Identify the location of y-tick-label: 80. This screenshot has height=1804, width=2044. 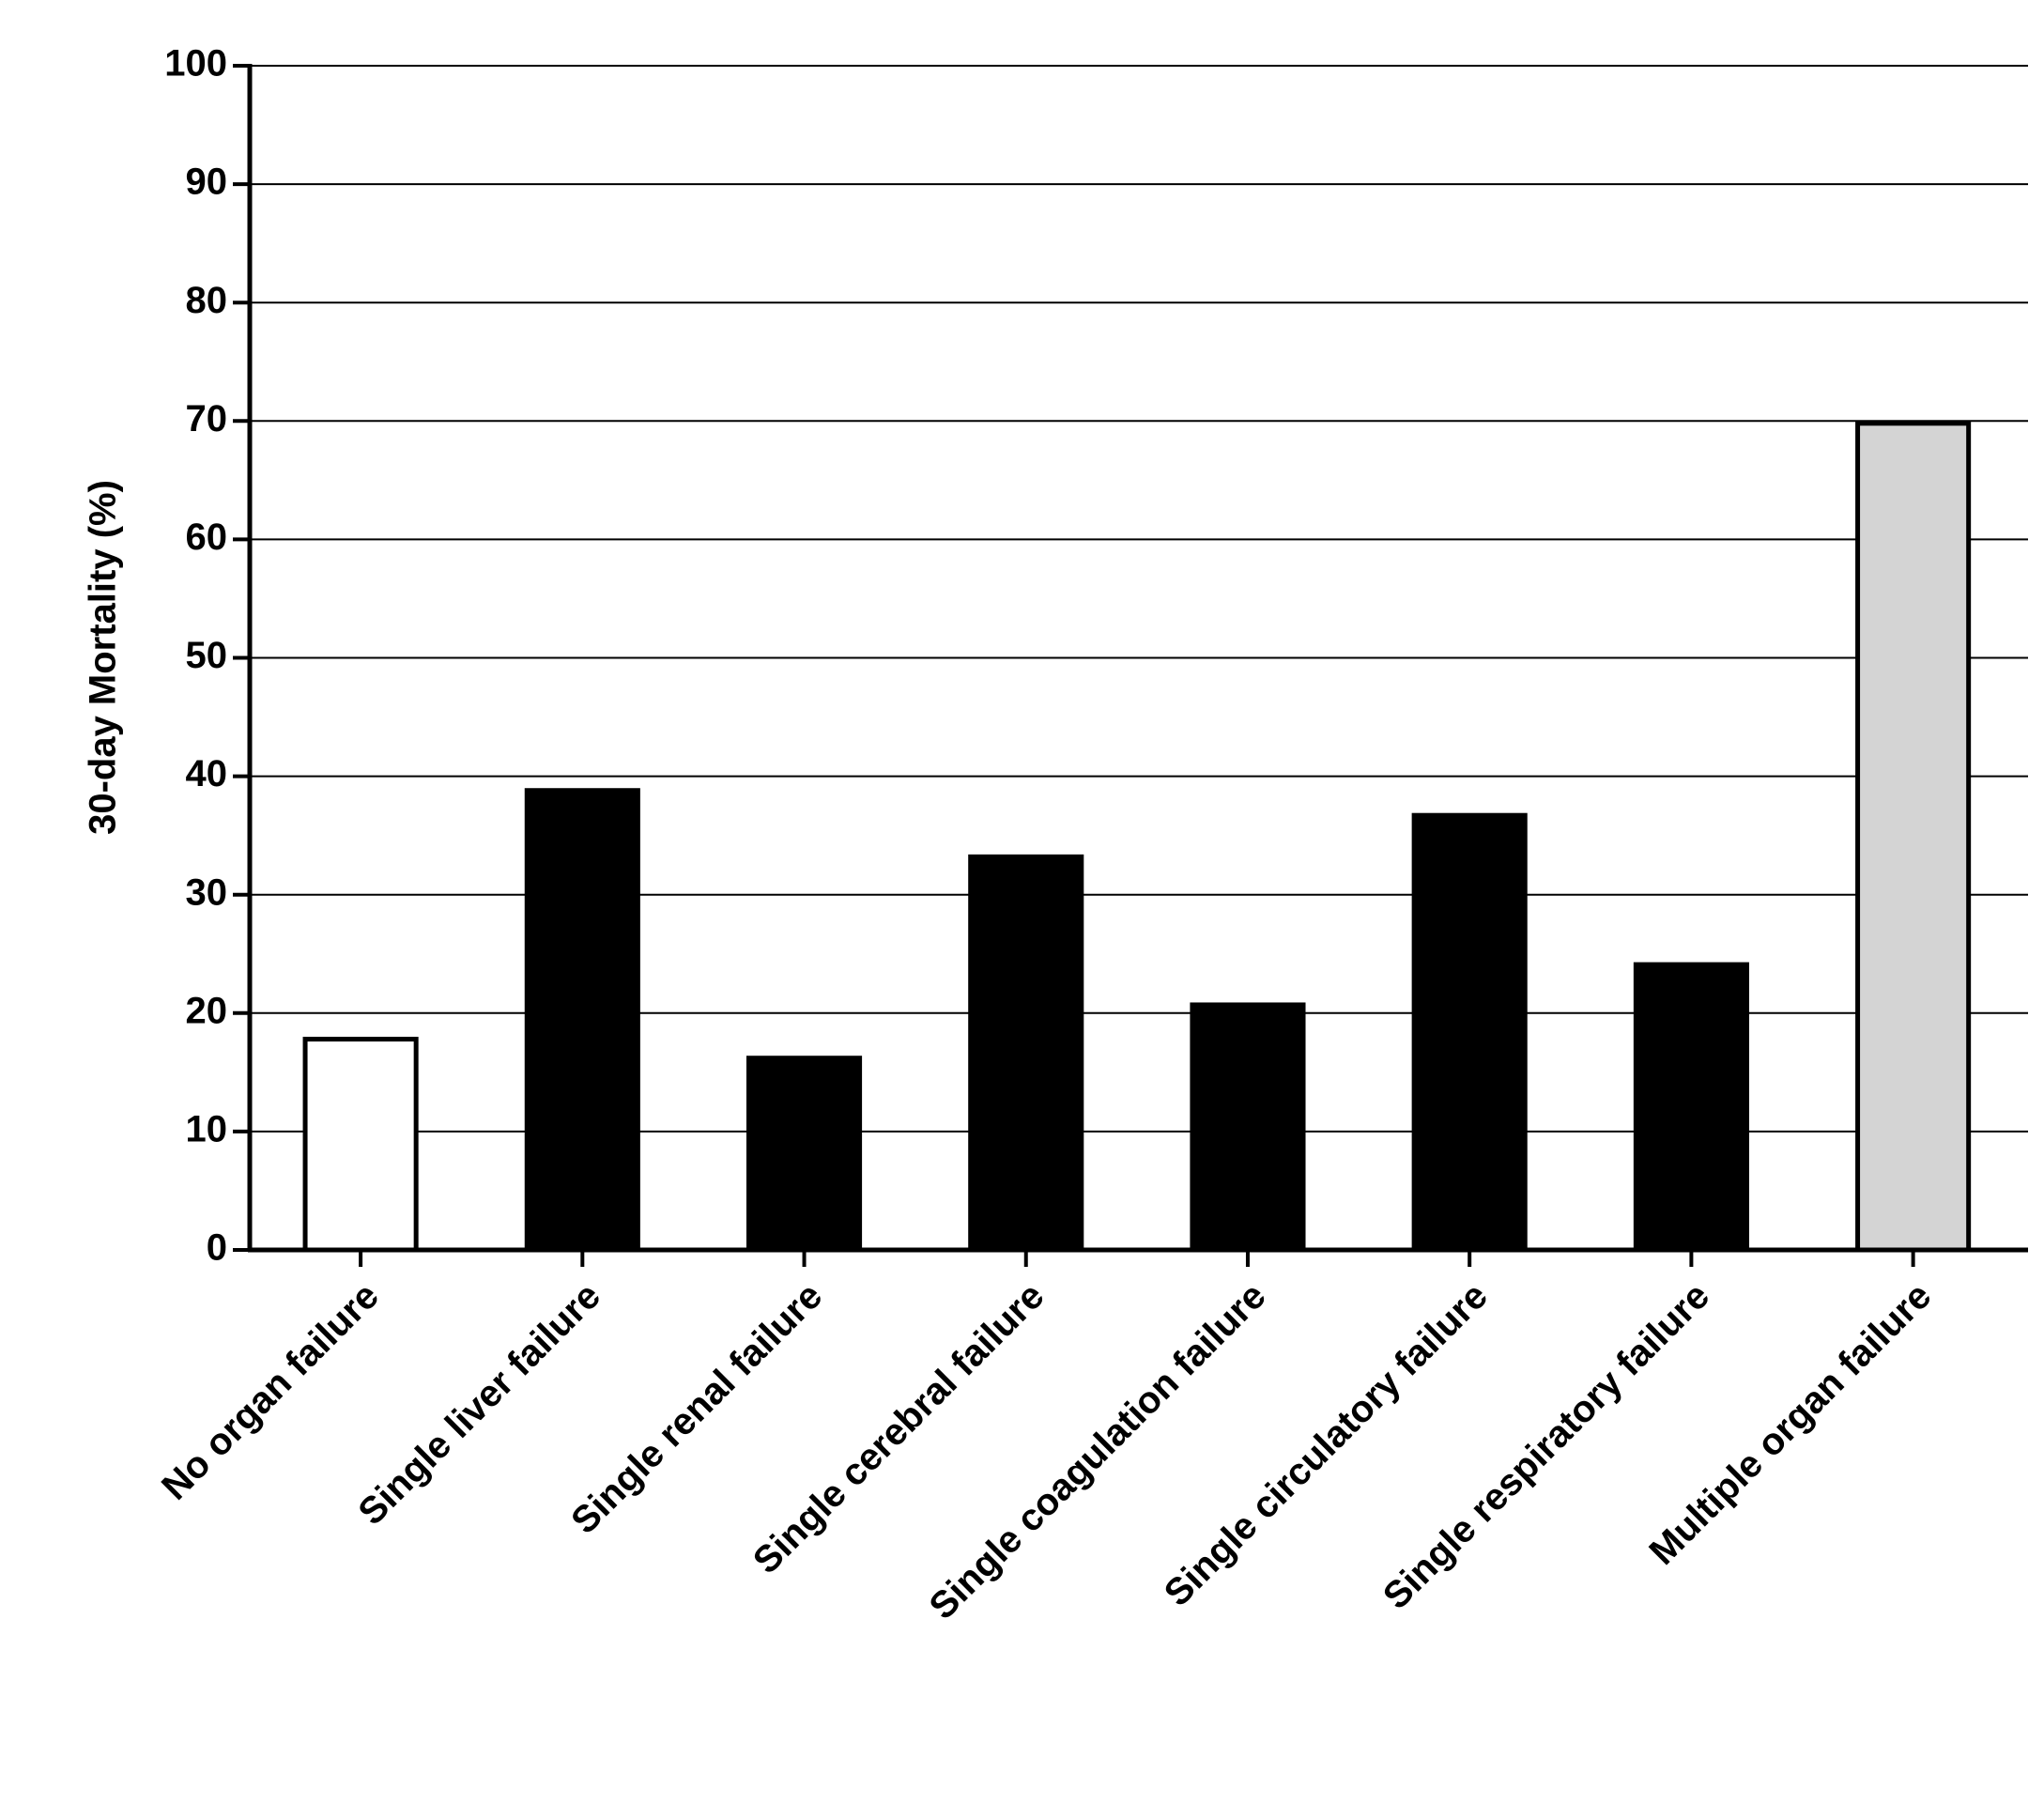
(207, 300).